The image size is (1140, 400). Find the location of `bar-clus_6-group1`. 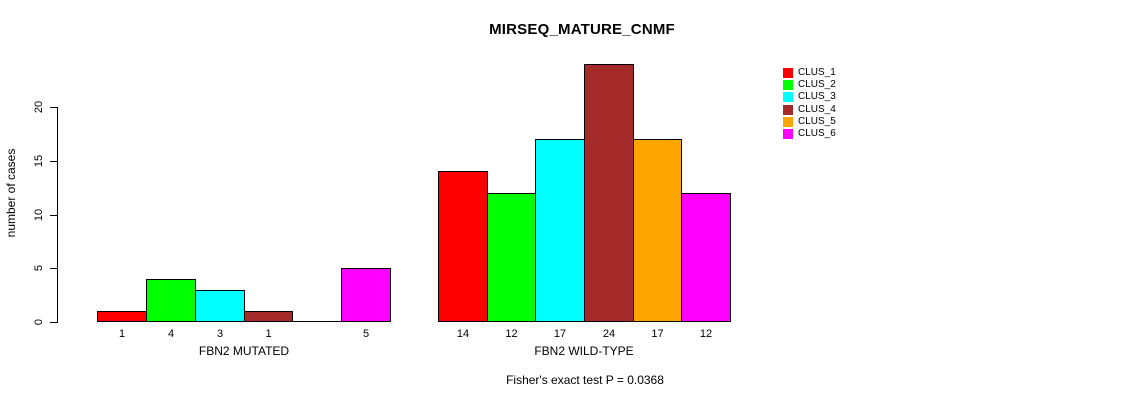

bar-clus_6-group1 is located at coordinates (366, 295).